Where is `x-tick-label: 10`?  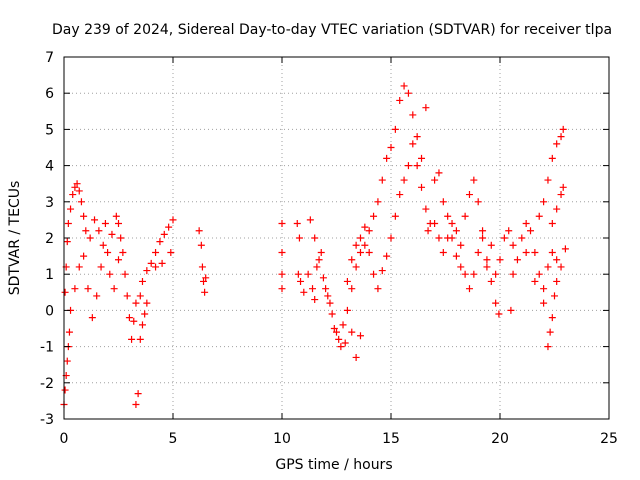 x-tick-label: 10 is located at coordinates (282, 439).